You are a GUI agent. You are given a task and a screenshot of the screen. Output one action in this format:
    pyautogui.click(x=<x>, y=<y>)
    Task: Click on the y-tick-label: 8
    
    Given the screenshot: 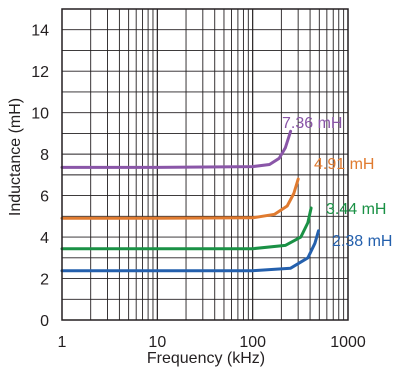 What is the action you would take?
    pyautogui.click(x=44, y=155)
    